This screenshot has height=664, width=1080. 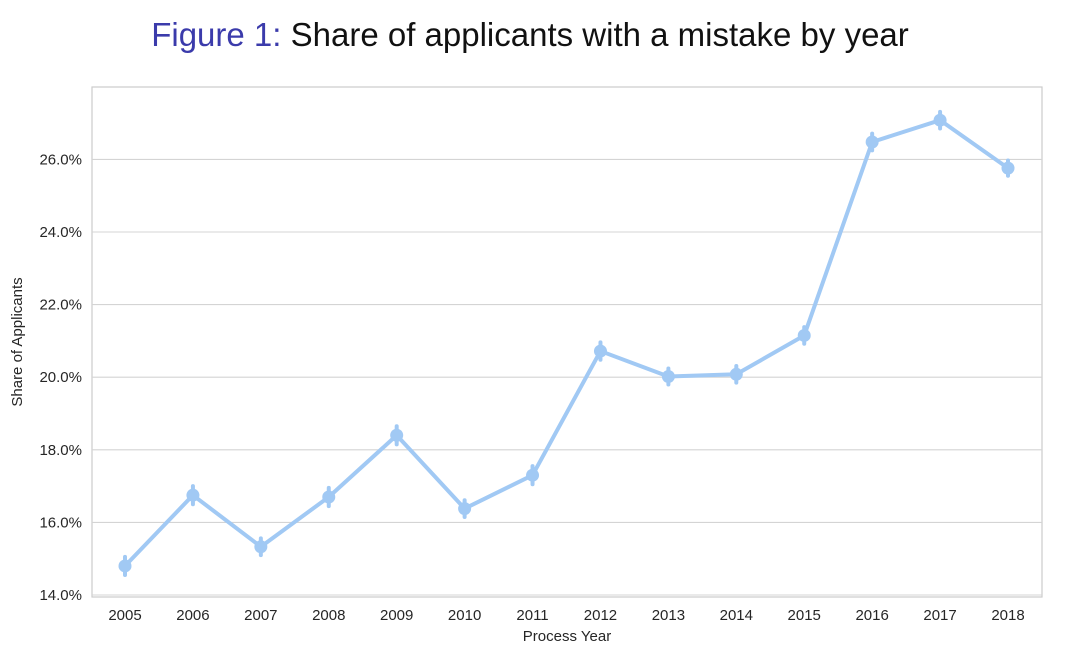 I want to click on y-tick-label: 24.0%, so click(x=60, y=232).